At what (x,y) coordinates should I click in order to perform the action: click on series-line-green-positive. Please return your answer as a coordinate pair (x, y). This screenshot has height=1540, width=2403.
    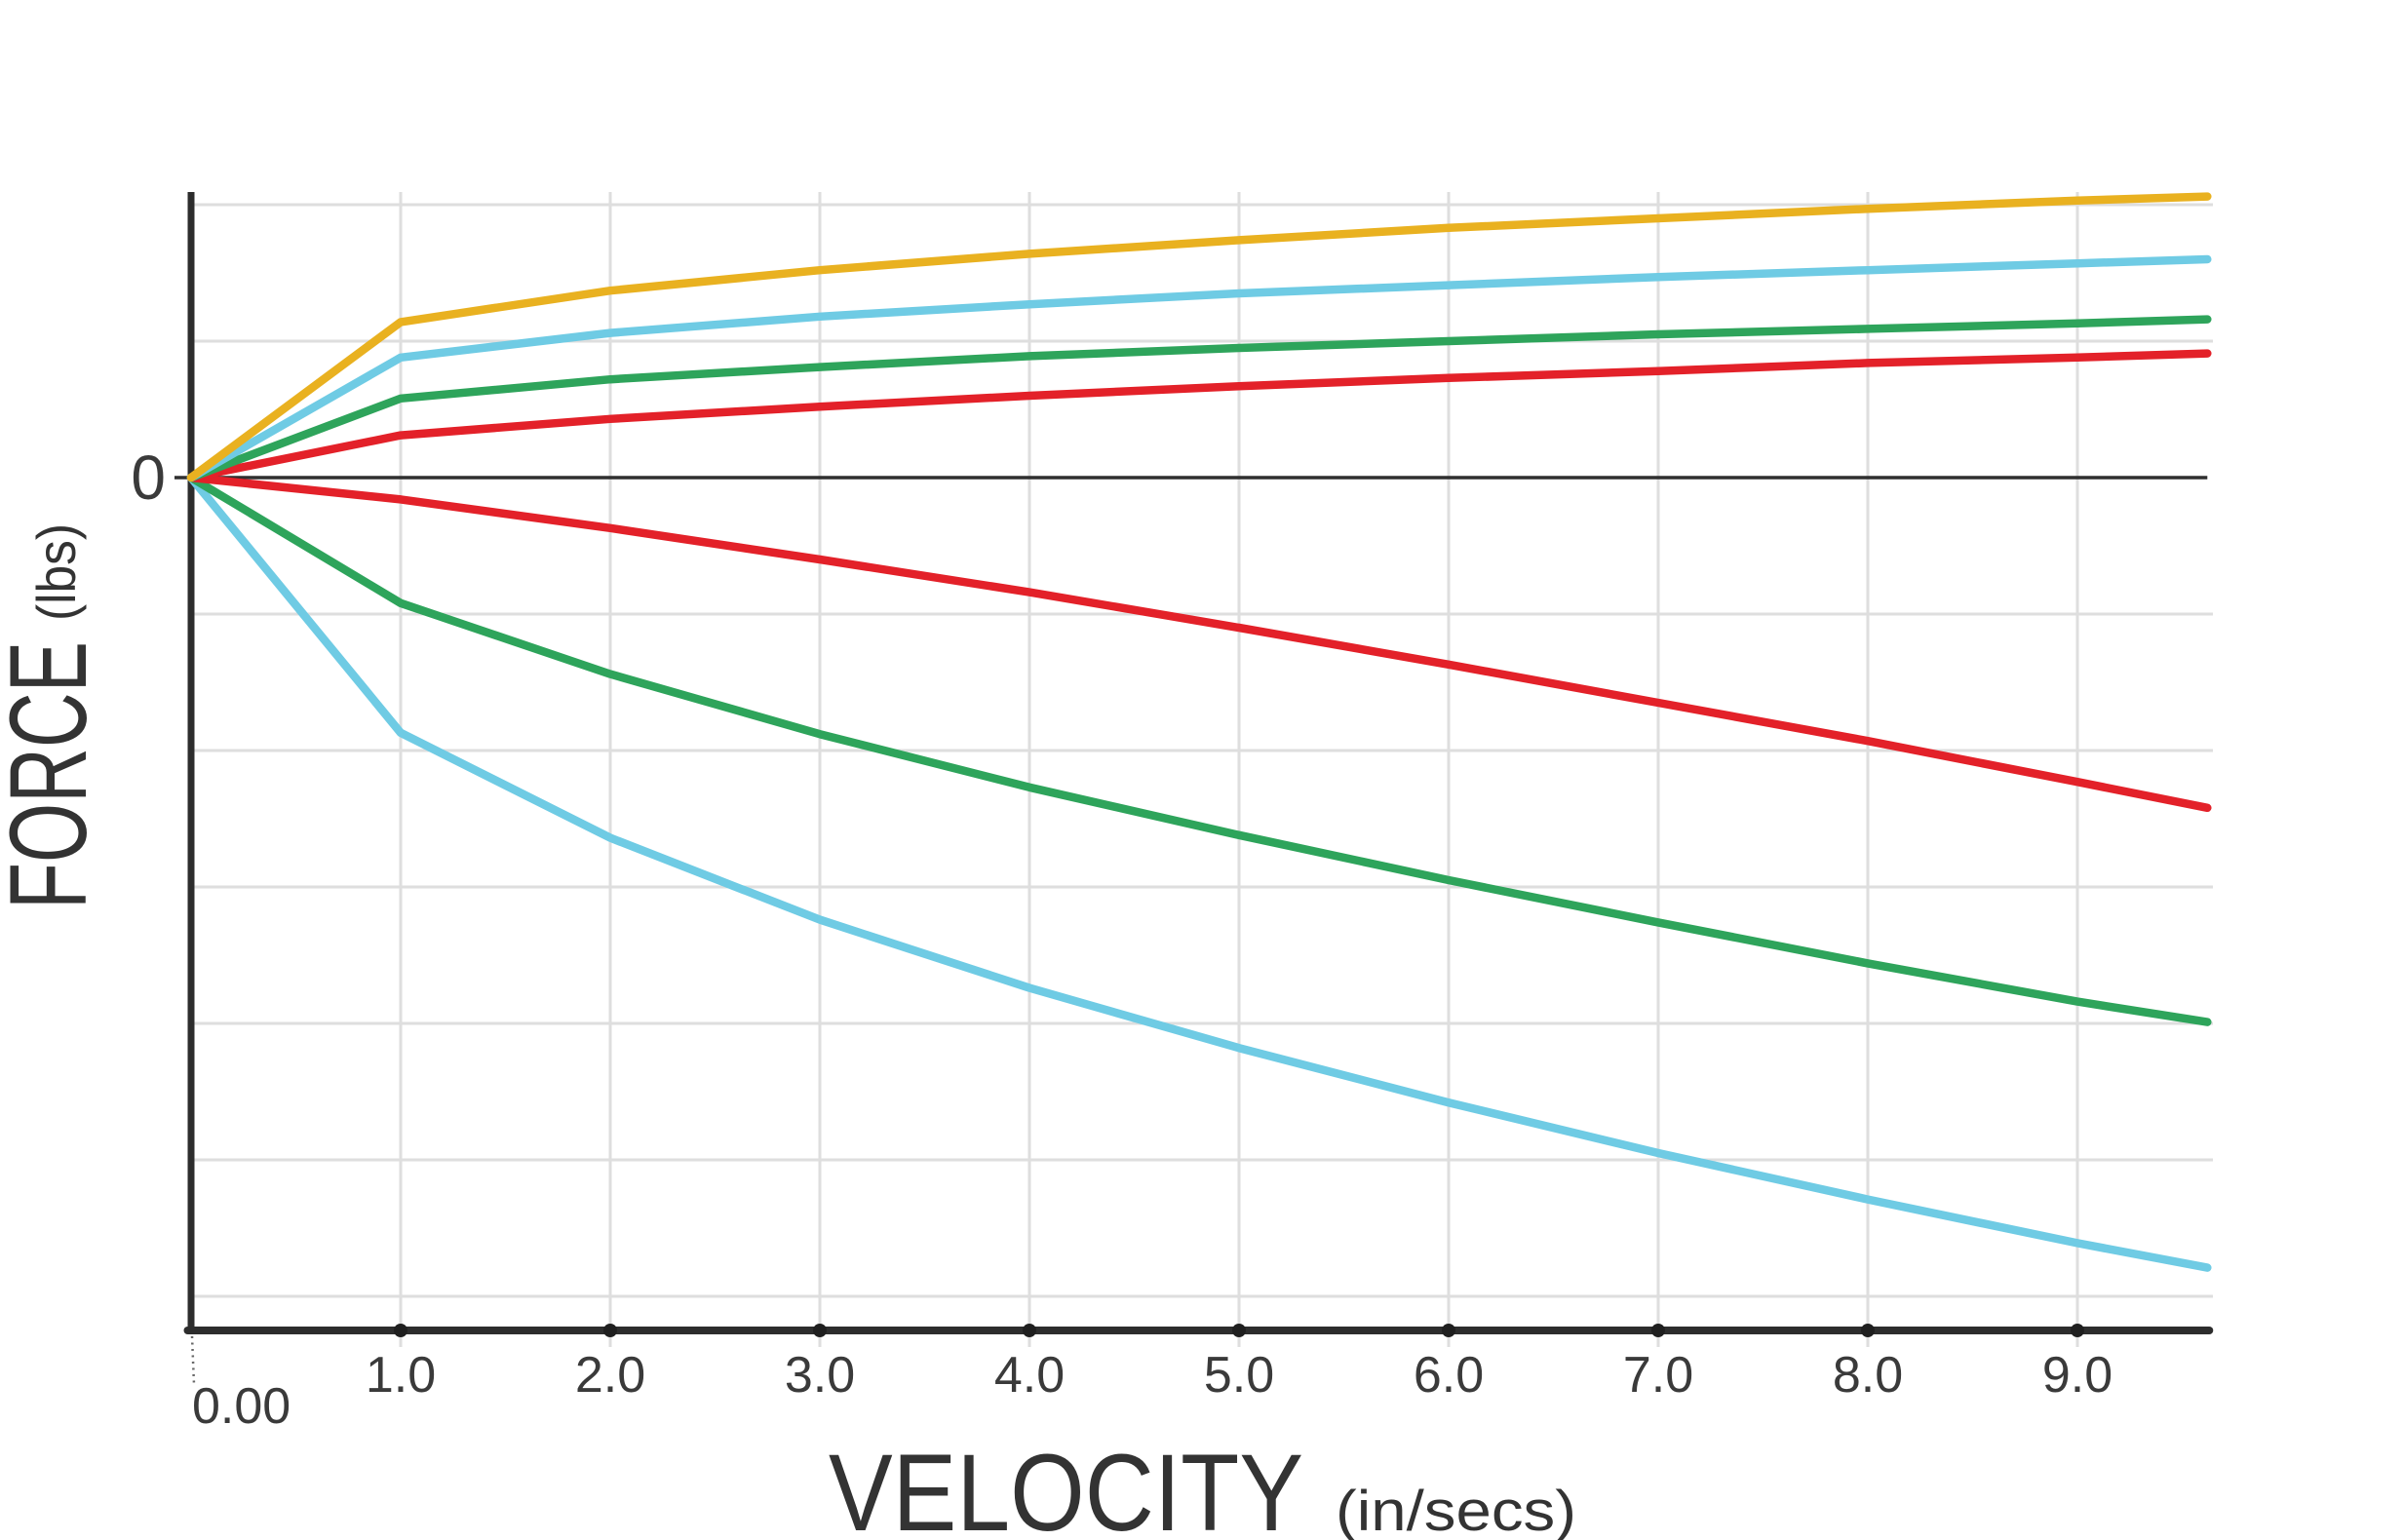
    Looking at the image, I should click on (1199, 398).